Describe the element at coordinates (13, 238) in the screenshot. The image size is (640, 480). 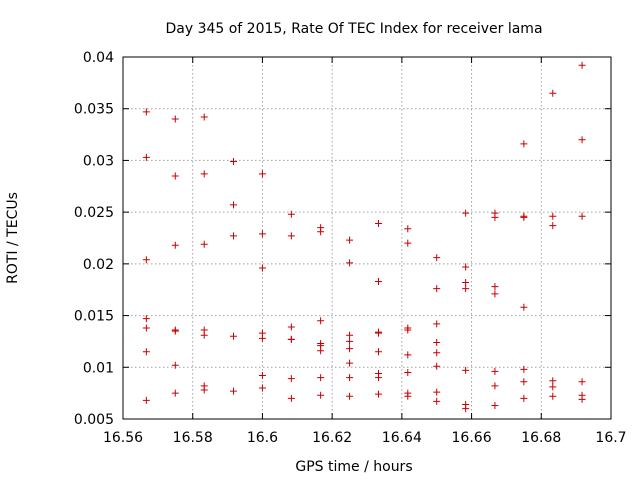
I see `y-axis-title: ROTI / TECUs` at that location.